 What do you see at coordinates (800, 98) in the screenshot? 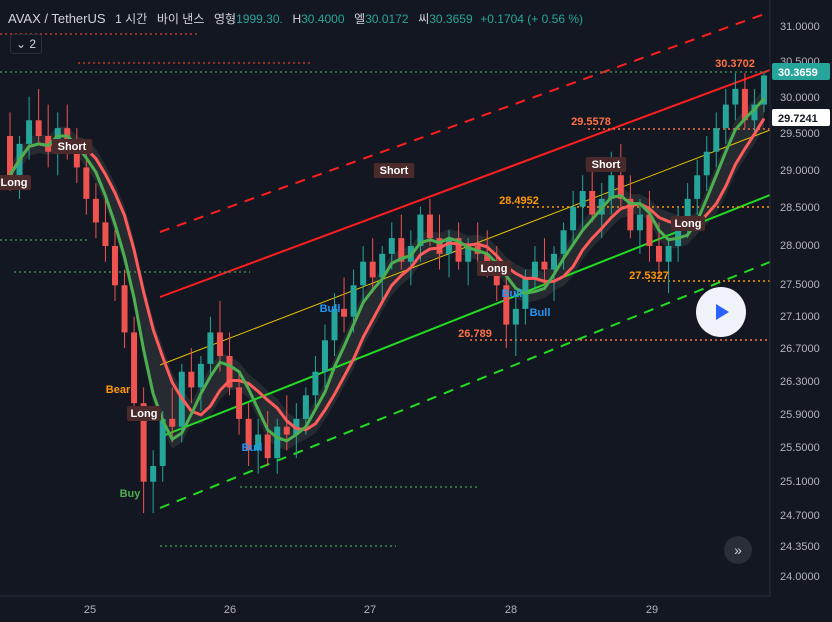
I see `price-tick-label: 30.0000` at bounding box center [800, 98].